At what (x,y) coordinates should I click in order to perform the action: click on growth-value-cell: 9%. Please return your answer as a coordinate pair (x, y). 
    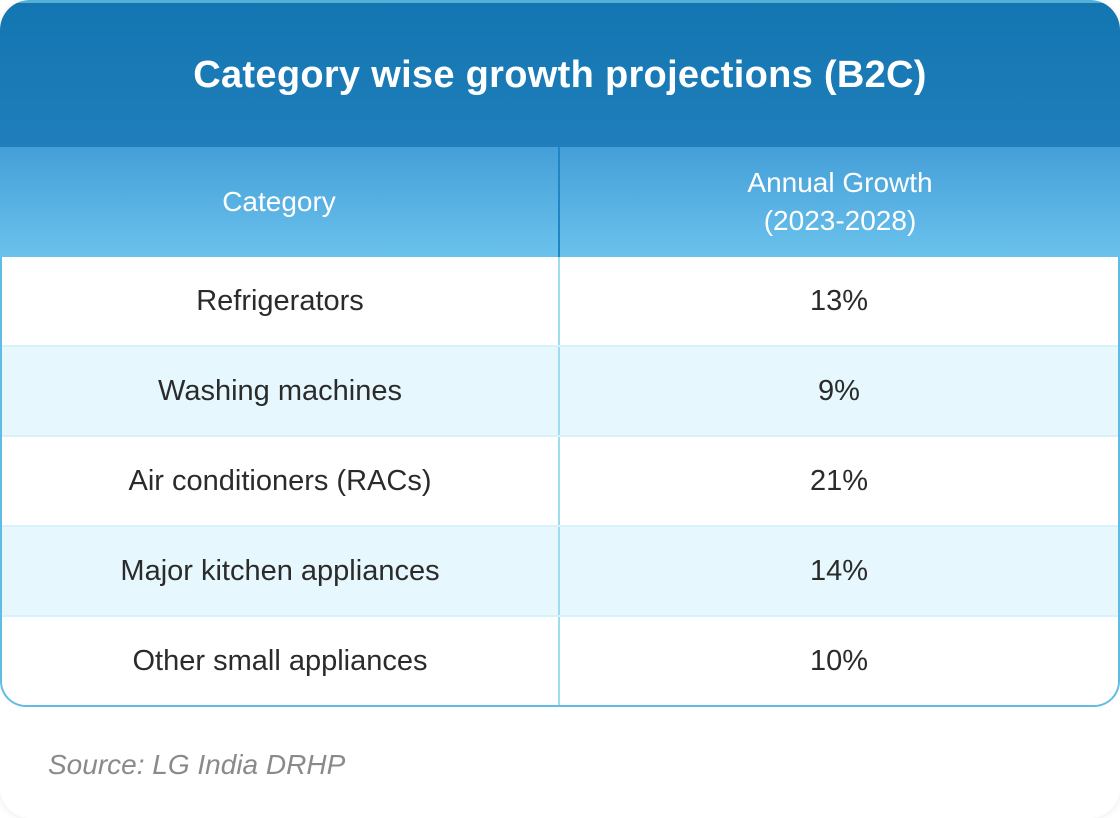
    Looking at the image, I should click on (838, 391).